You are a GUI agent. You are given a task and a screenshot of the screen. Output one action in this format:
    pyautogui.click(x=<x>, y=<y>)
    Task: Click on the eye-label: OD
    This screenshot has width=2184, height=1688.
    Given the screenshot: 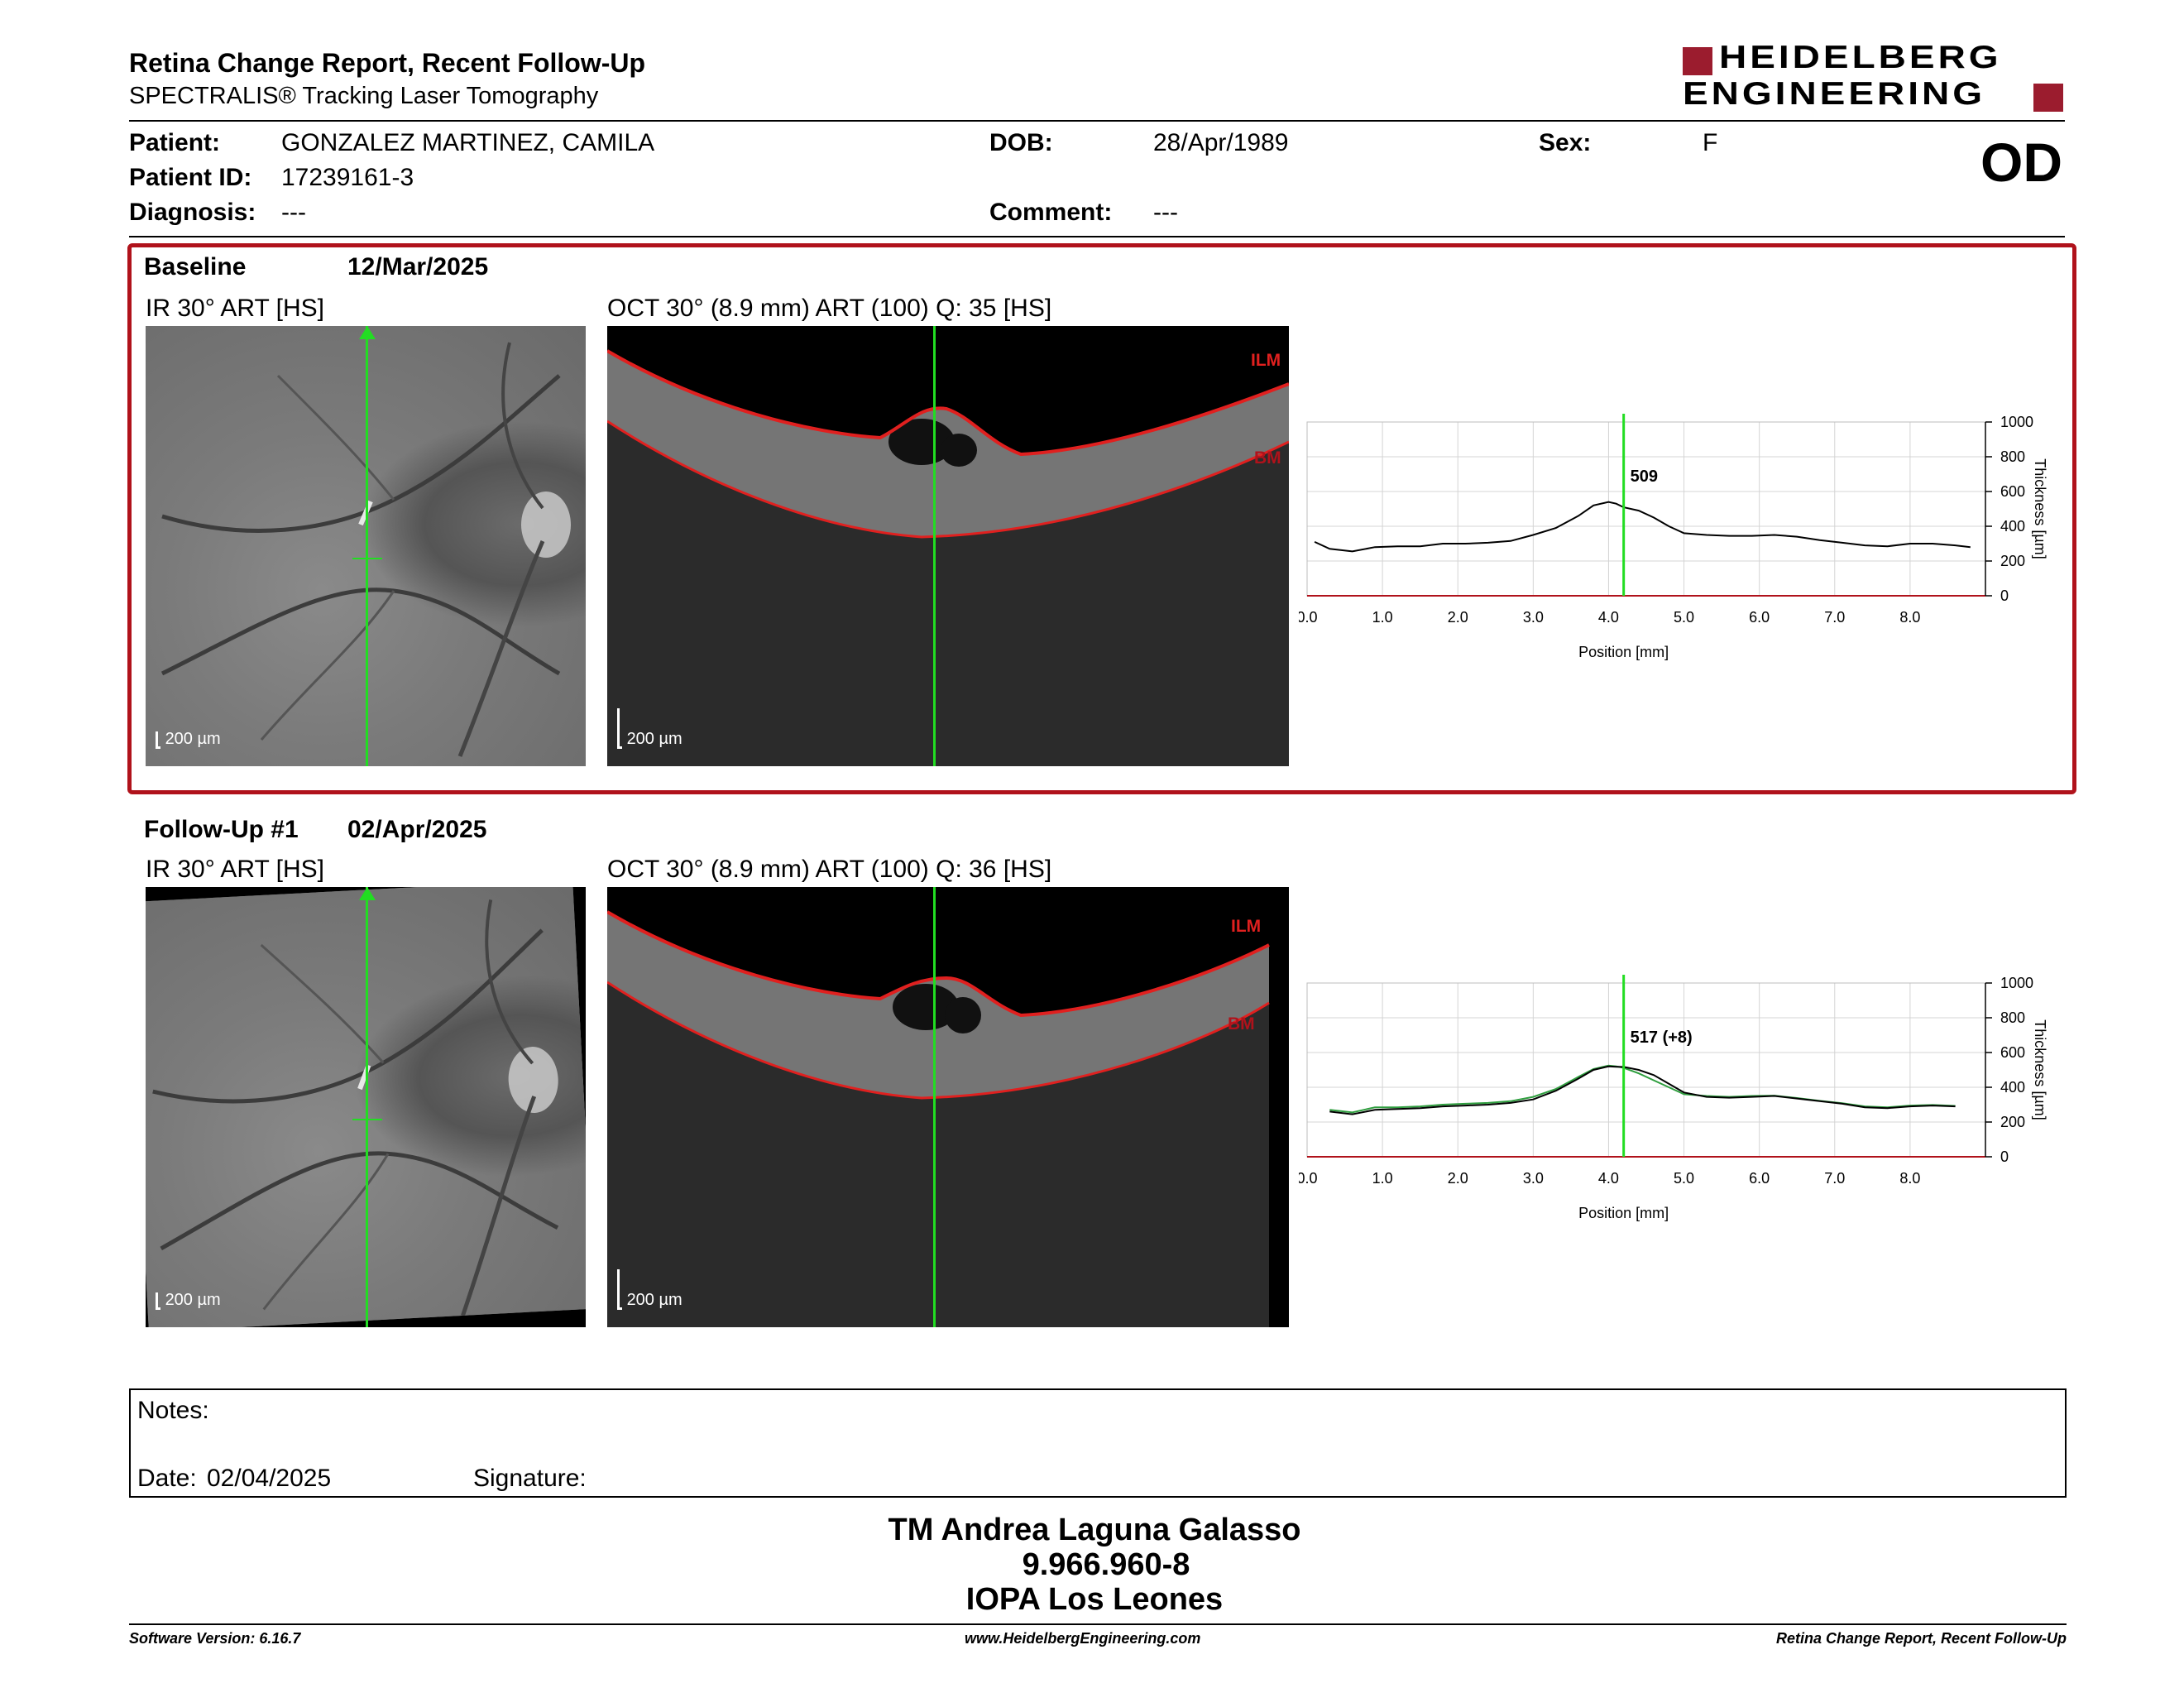 What is the action you would take?
    pyautogui.click(x=2021, y=162)
    